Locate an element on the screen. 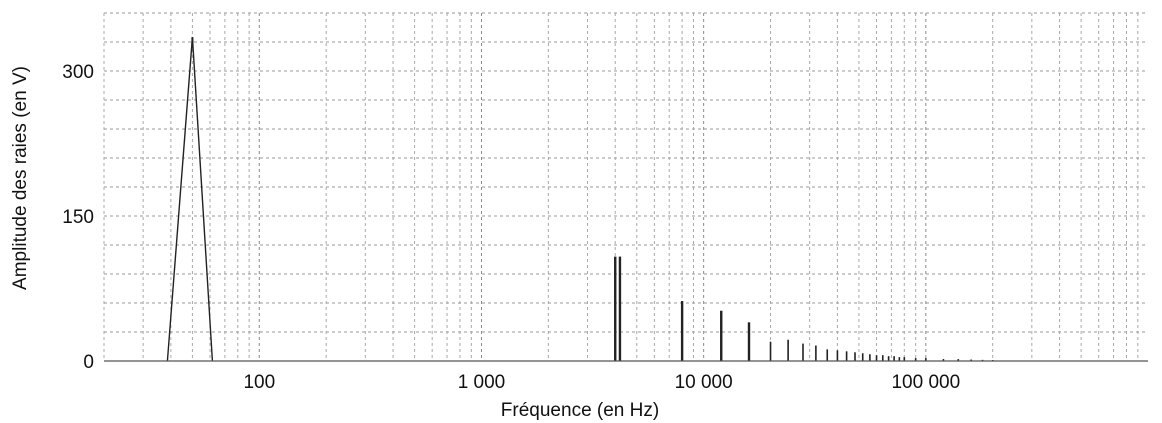  x-tick-label: 100 000 is located at coordinates (925, 382).